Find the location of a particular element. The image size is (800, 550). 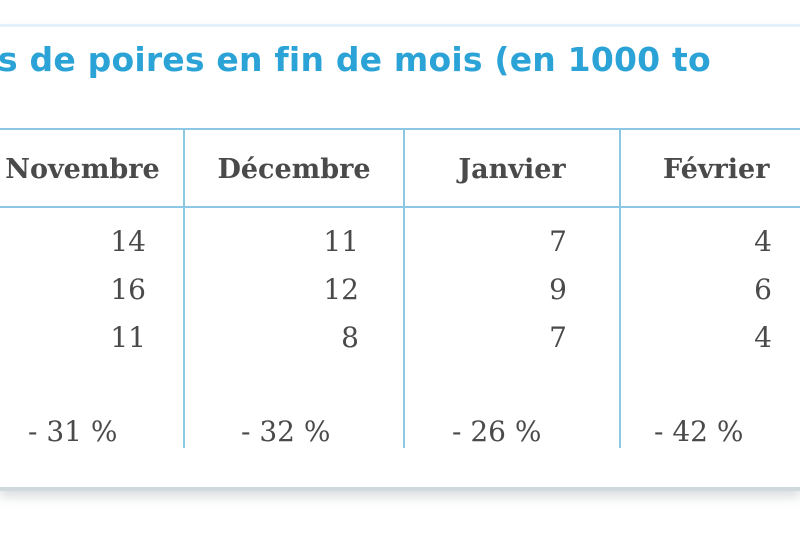

table-cell: 12 is located at coordinates (341, 289).